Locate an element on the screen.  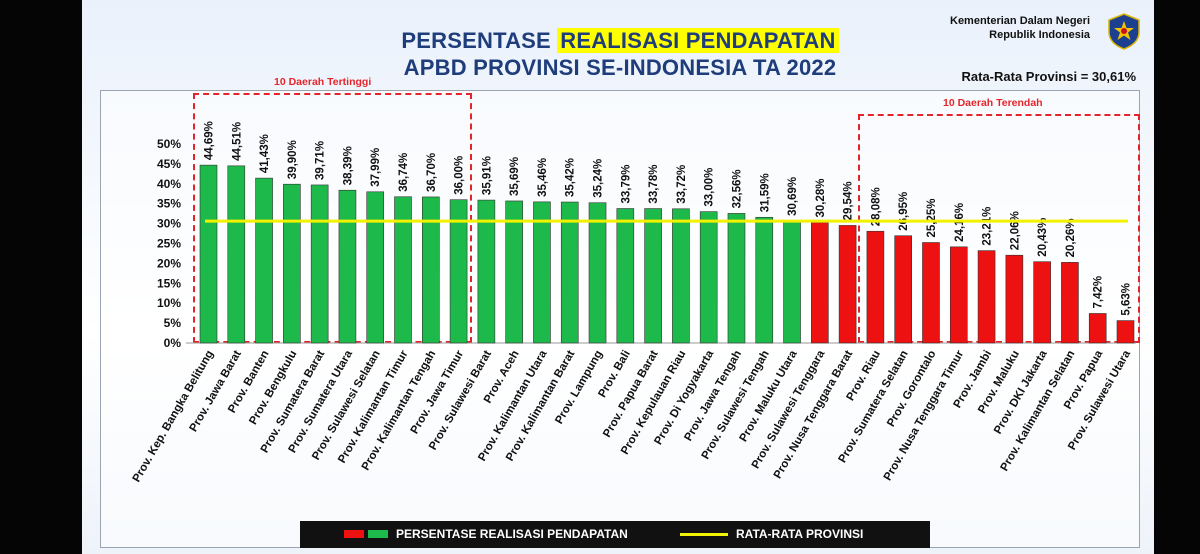
data-label: 37,99% is located at coordinates (376, 167).